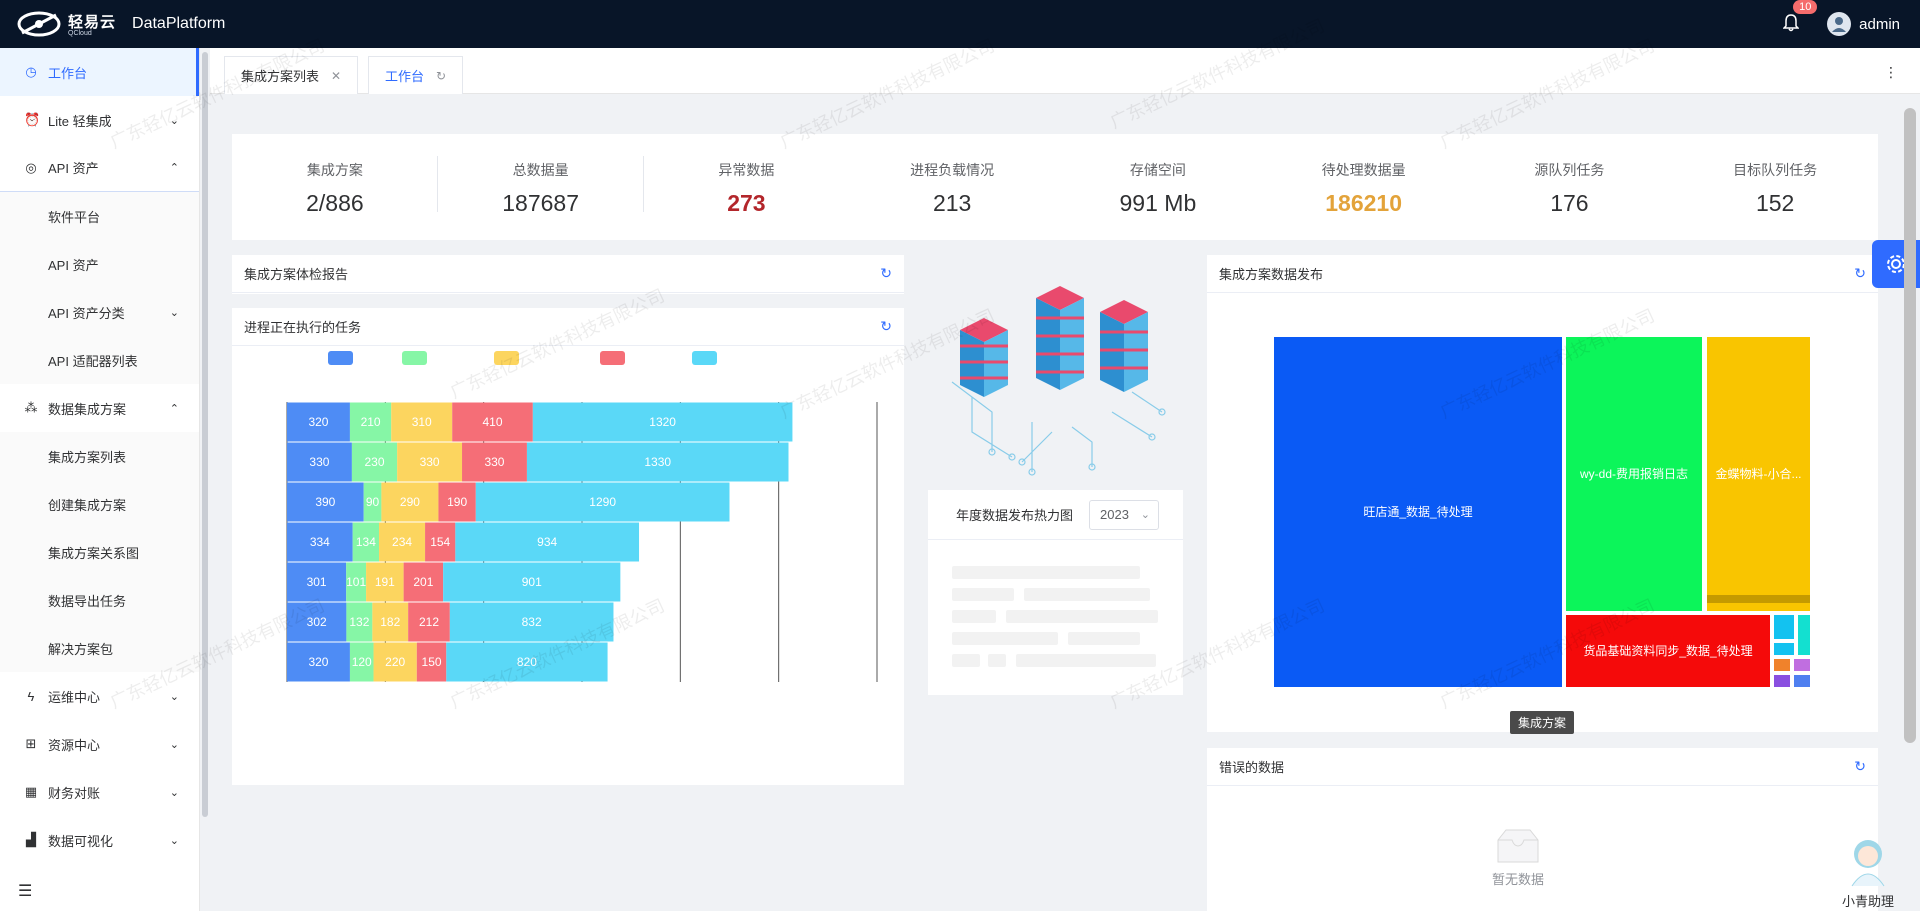  I want to click on sidebar-item-api-adapters: API 适配器列表, so click(99, 360).